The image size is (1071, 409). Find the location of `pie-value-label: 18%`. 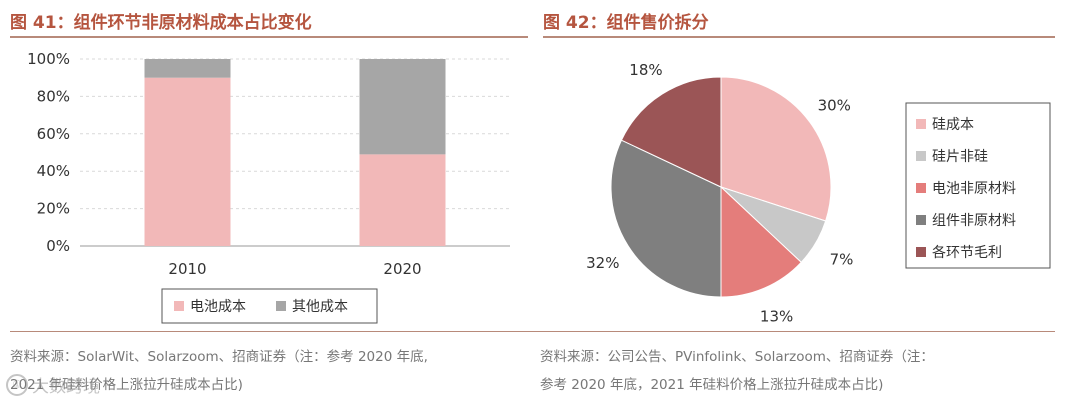

pie-value-label: 18% is located at coordinates (645, 70).